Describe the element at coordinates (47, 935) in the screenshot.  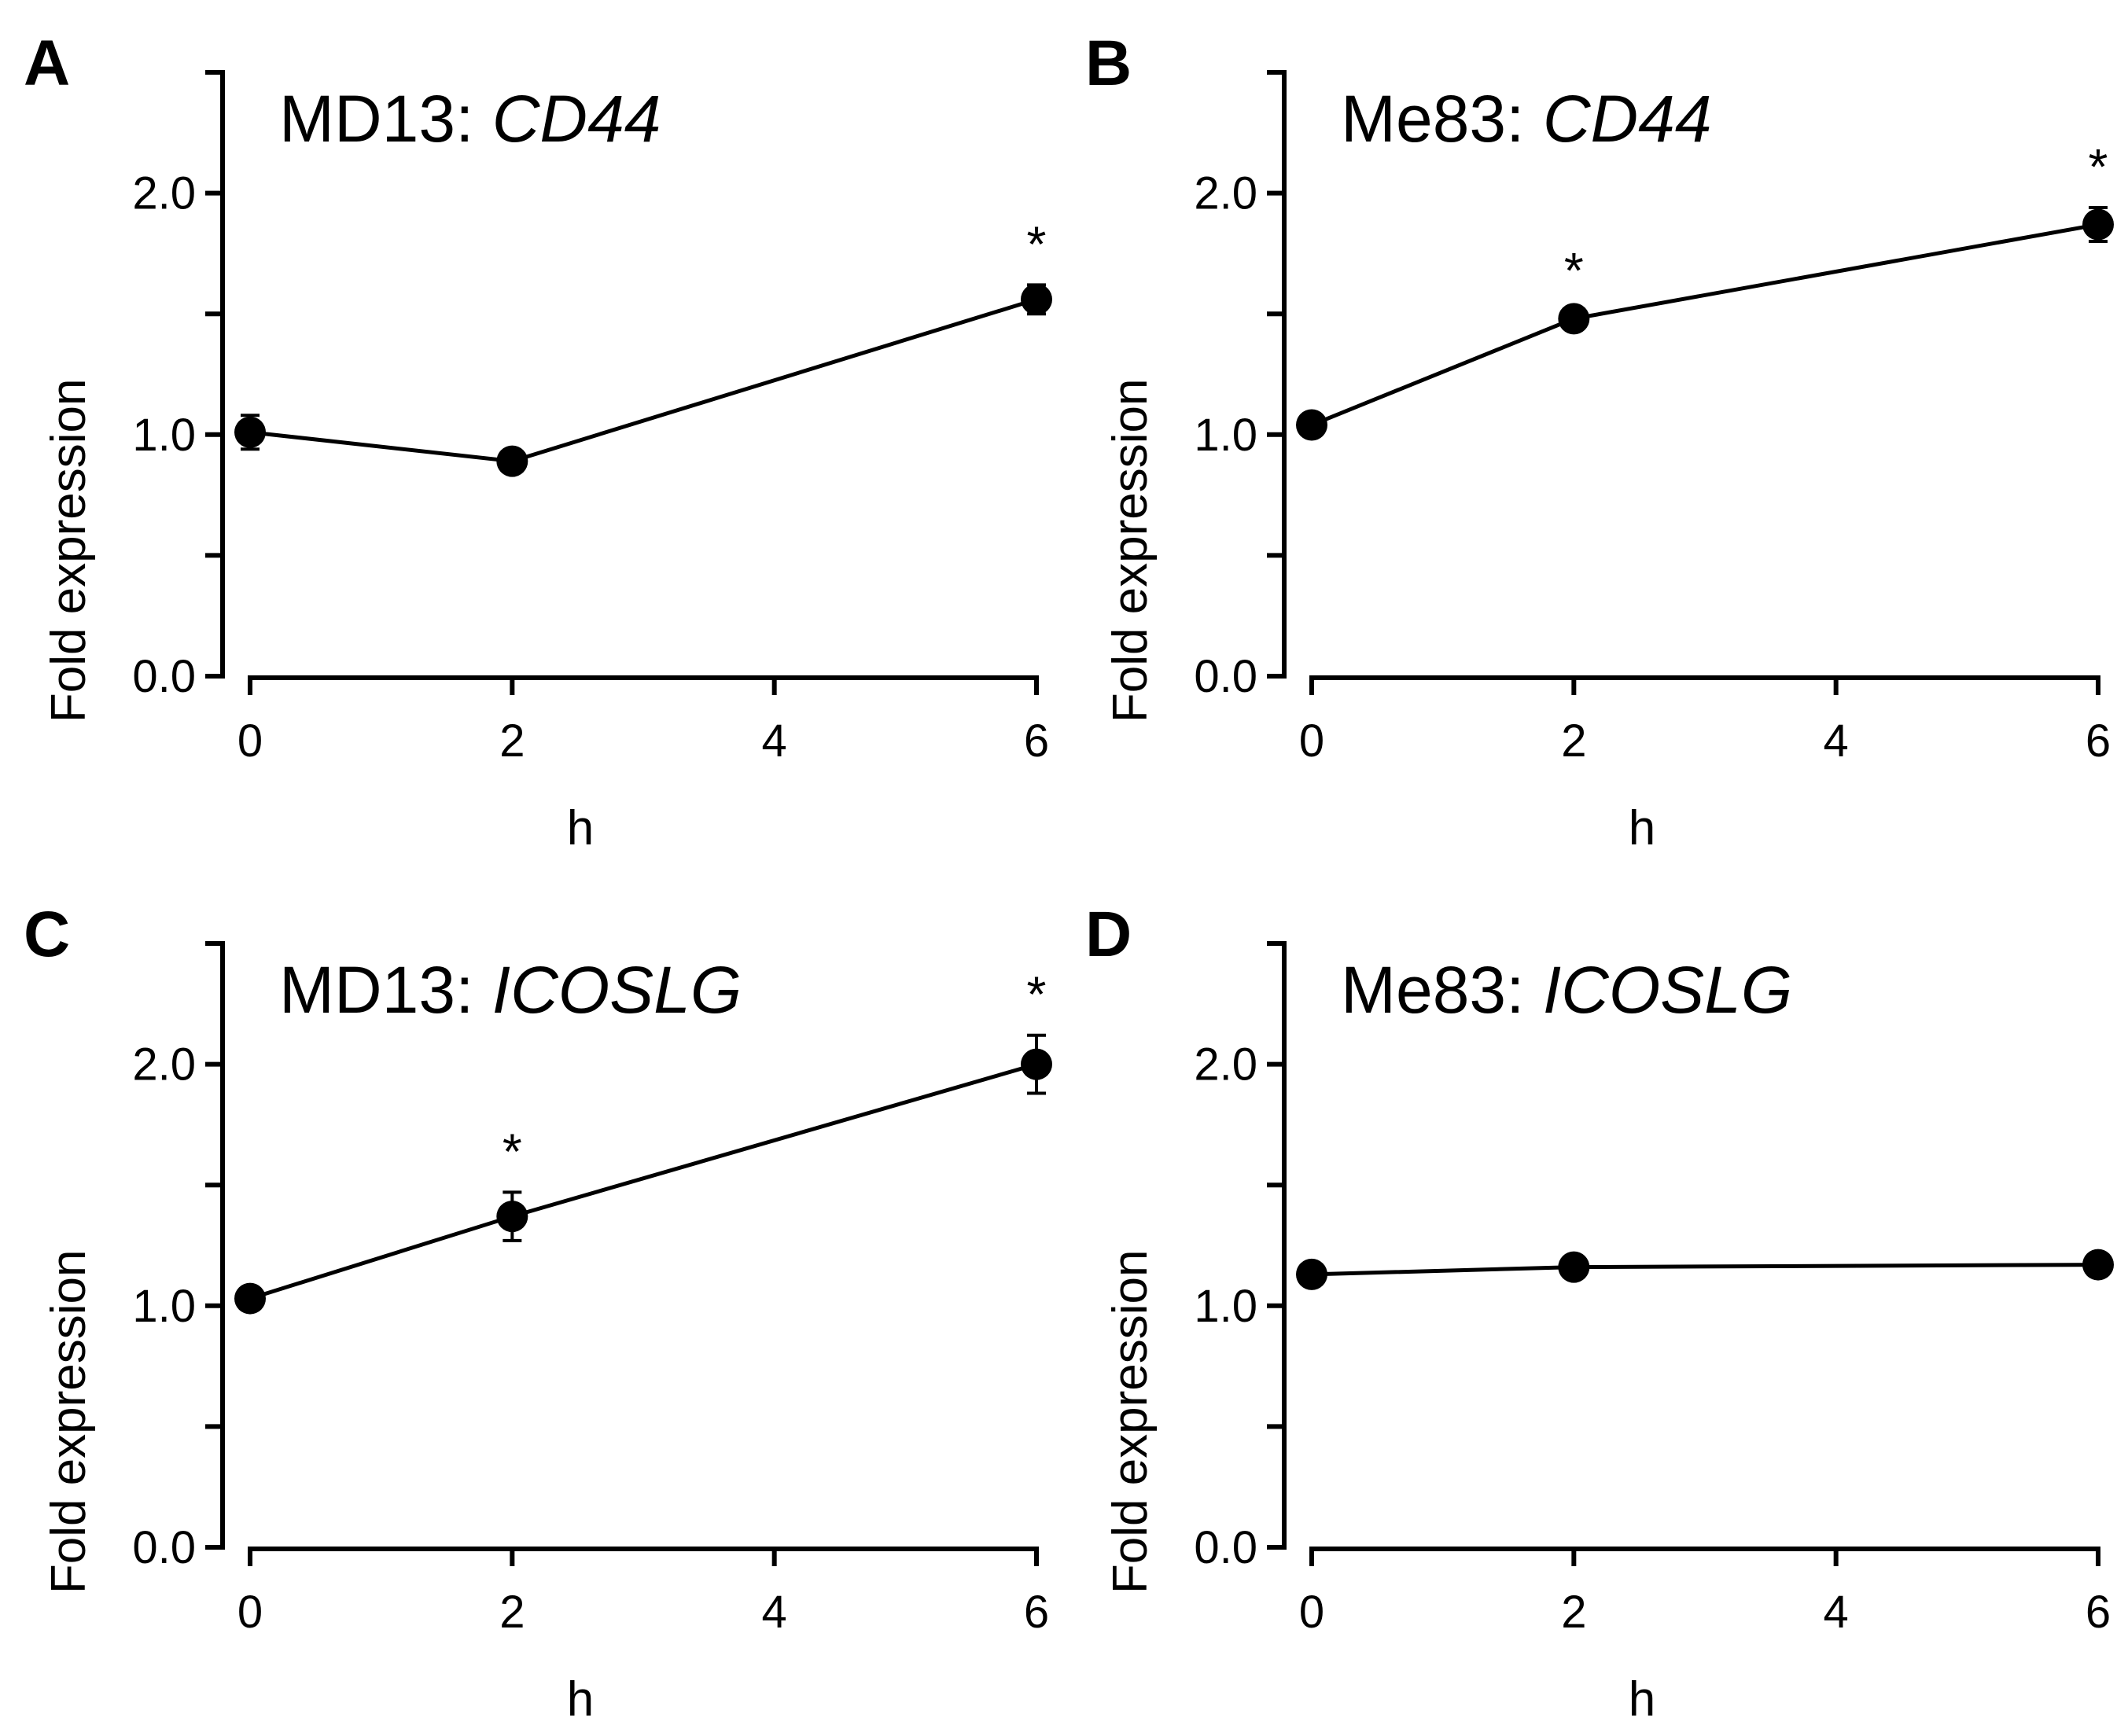
I see `panel-letter: C` at that location.